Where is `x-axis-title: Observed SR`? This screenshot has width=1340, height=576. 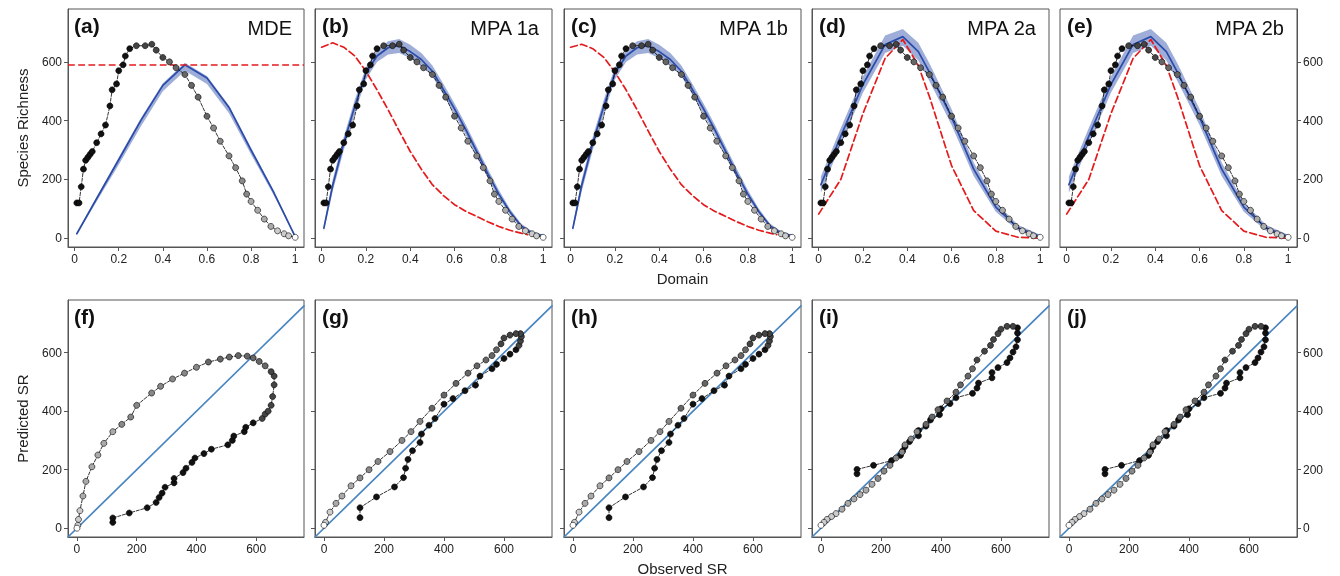
x-axis-title: Observed SR is located at coordinates (682, 568).